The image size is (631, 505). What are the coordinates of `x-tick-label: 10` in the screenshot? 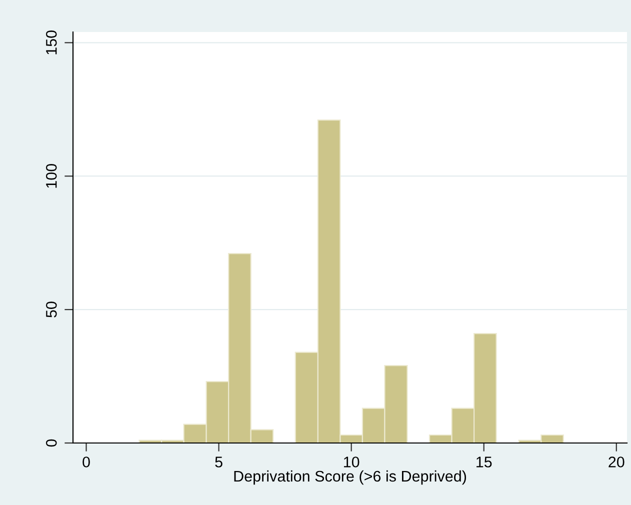 It's located at (352, 462).